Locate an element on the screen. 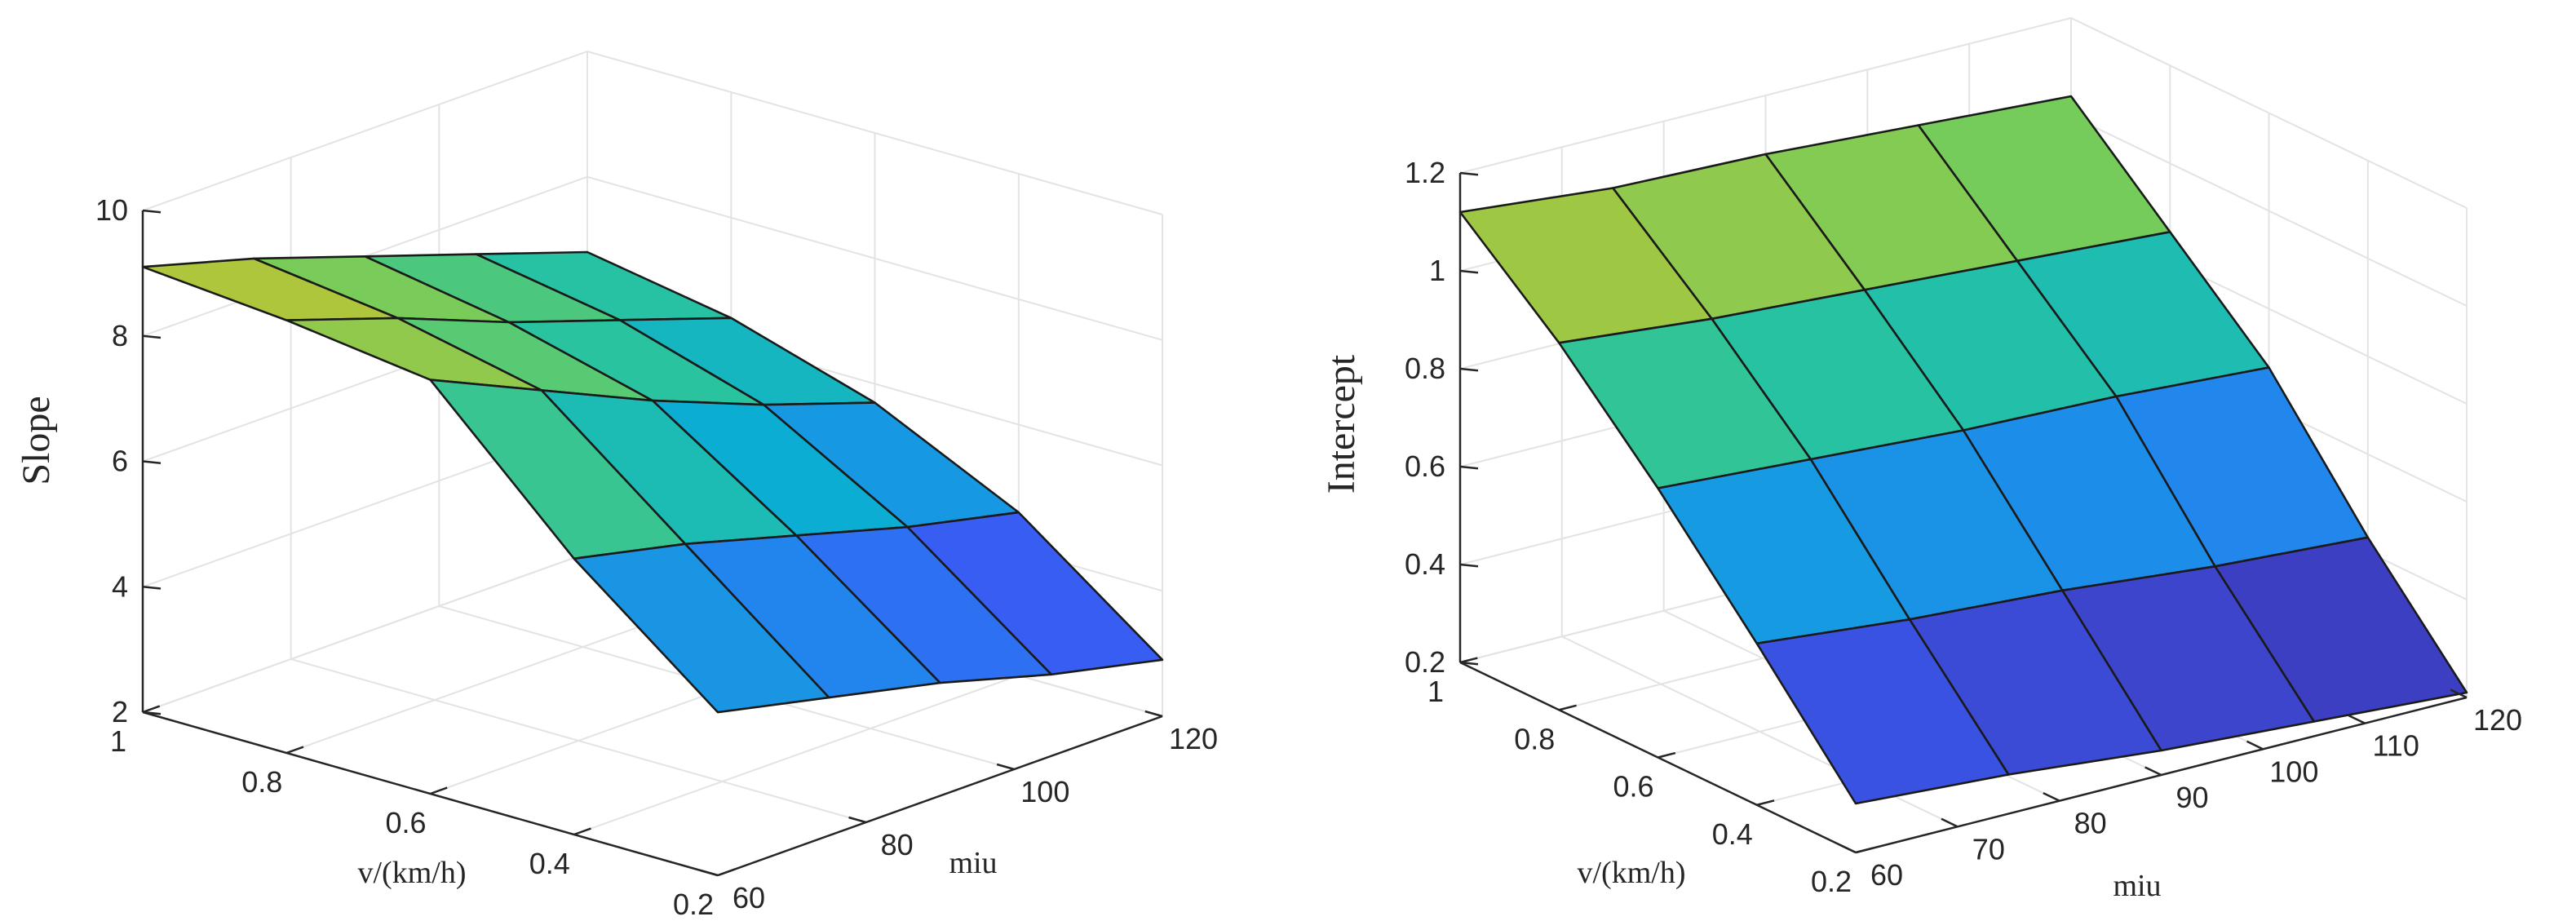 The image size is (2576, 921). z-tick-label: 8 is located at coordinates (120, 336).